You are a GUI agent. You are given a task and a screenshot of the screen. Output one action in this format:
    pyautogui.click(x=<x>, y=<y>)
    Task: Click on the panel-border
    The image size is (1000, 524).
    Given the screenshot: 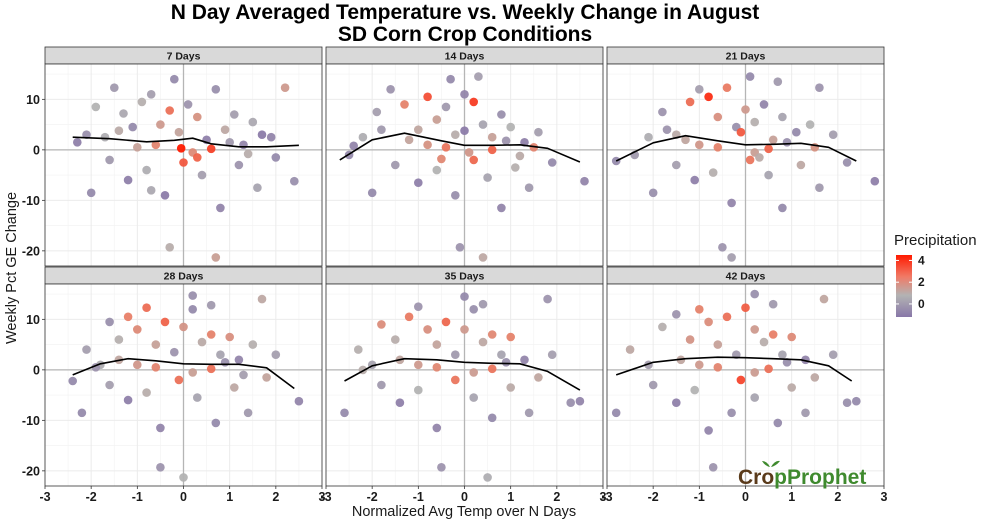 What is the action you would take?
    pyautogui.click(x=745, y=165)
    